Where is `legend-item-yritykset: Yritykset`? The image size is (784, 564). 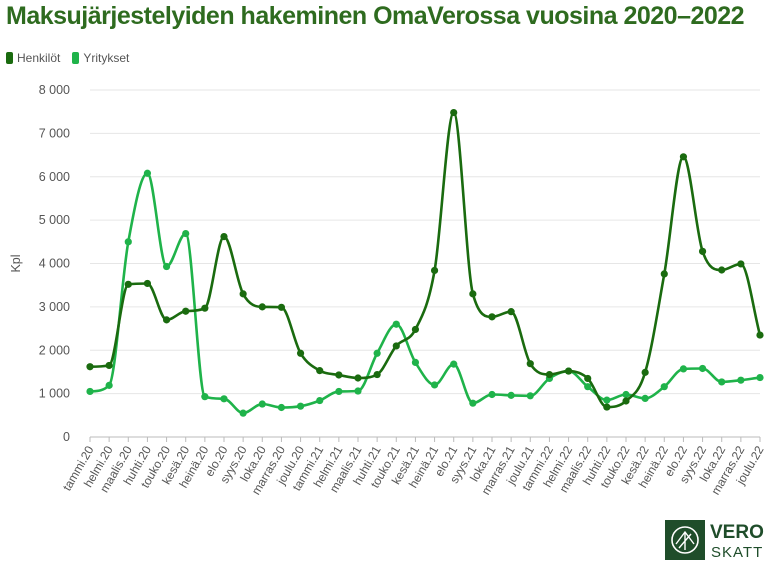
legend-item-yritykset: Yritykset is located at coordinates (100, 58).